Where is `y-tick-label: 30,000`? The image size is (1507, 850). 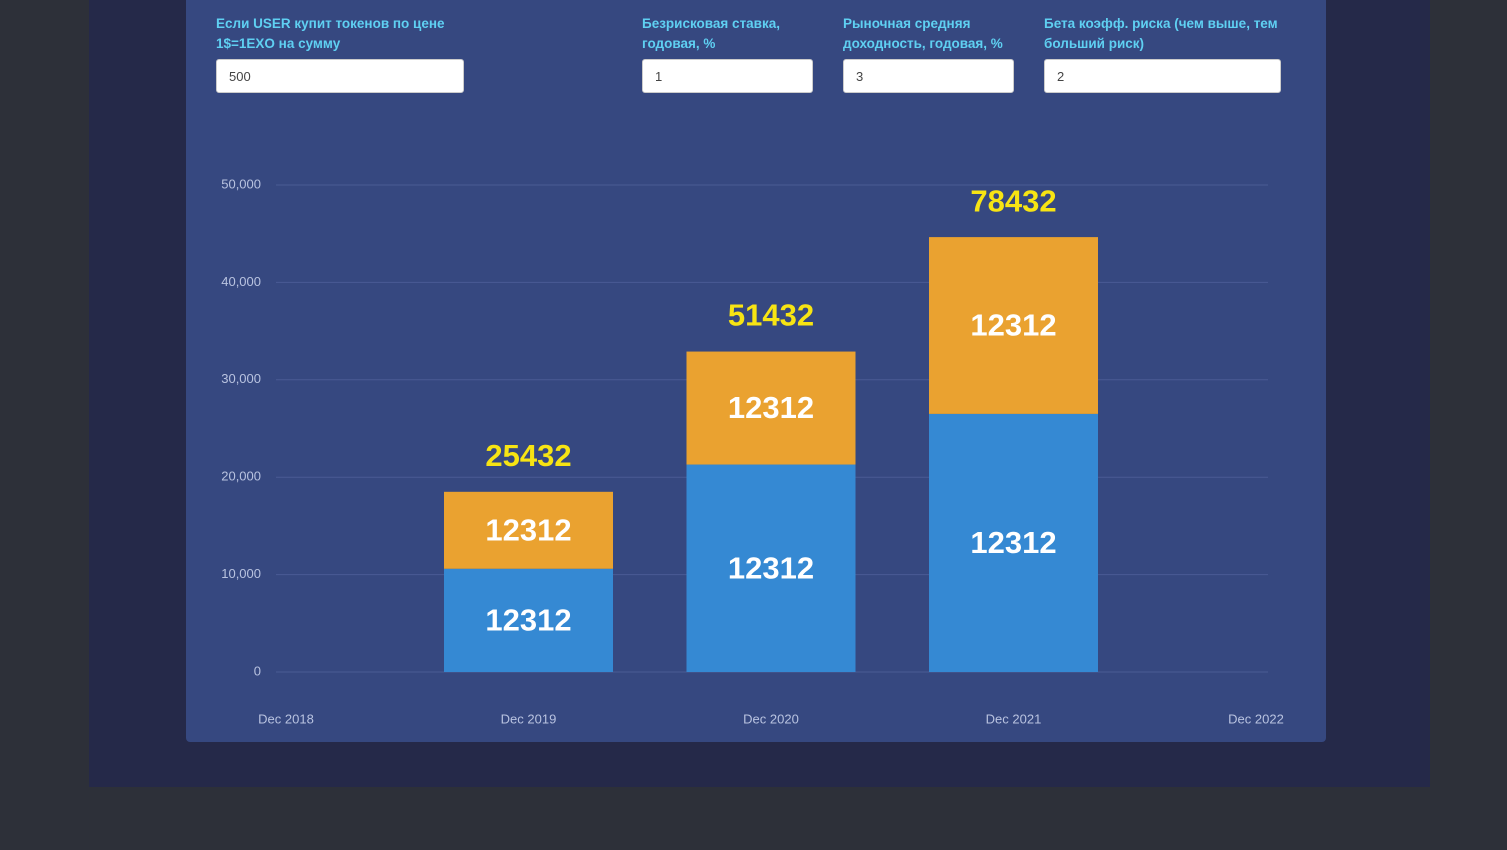
y-tick-label: 30,000 is located at coordinates (241, 378).